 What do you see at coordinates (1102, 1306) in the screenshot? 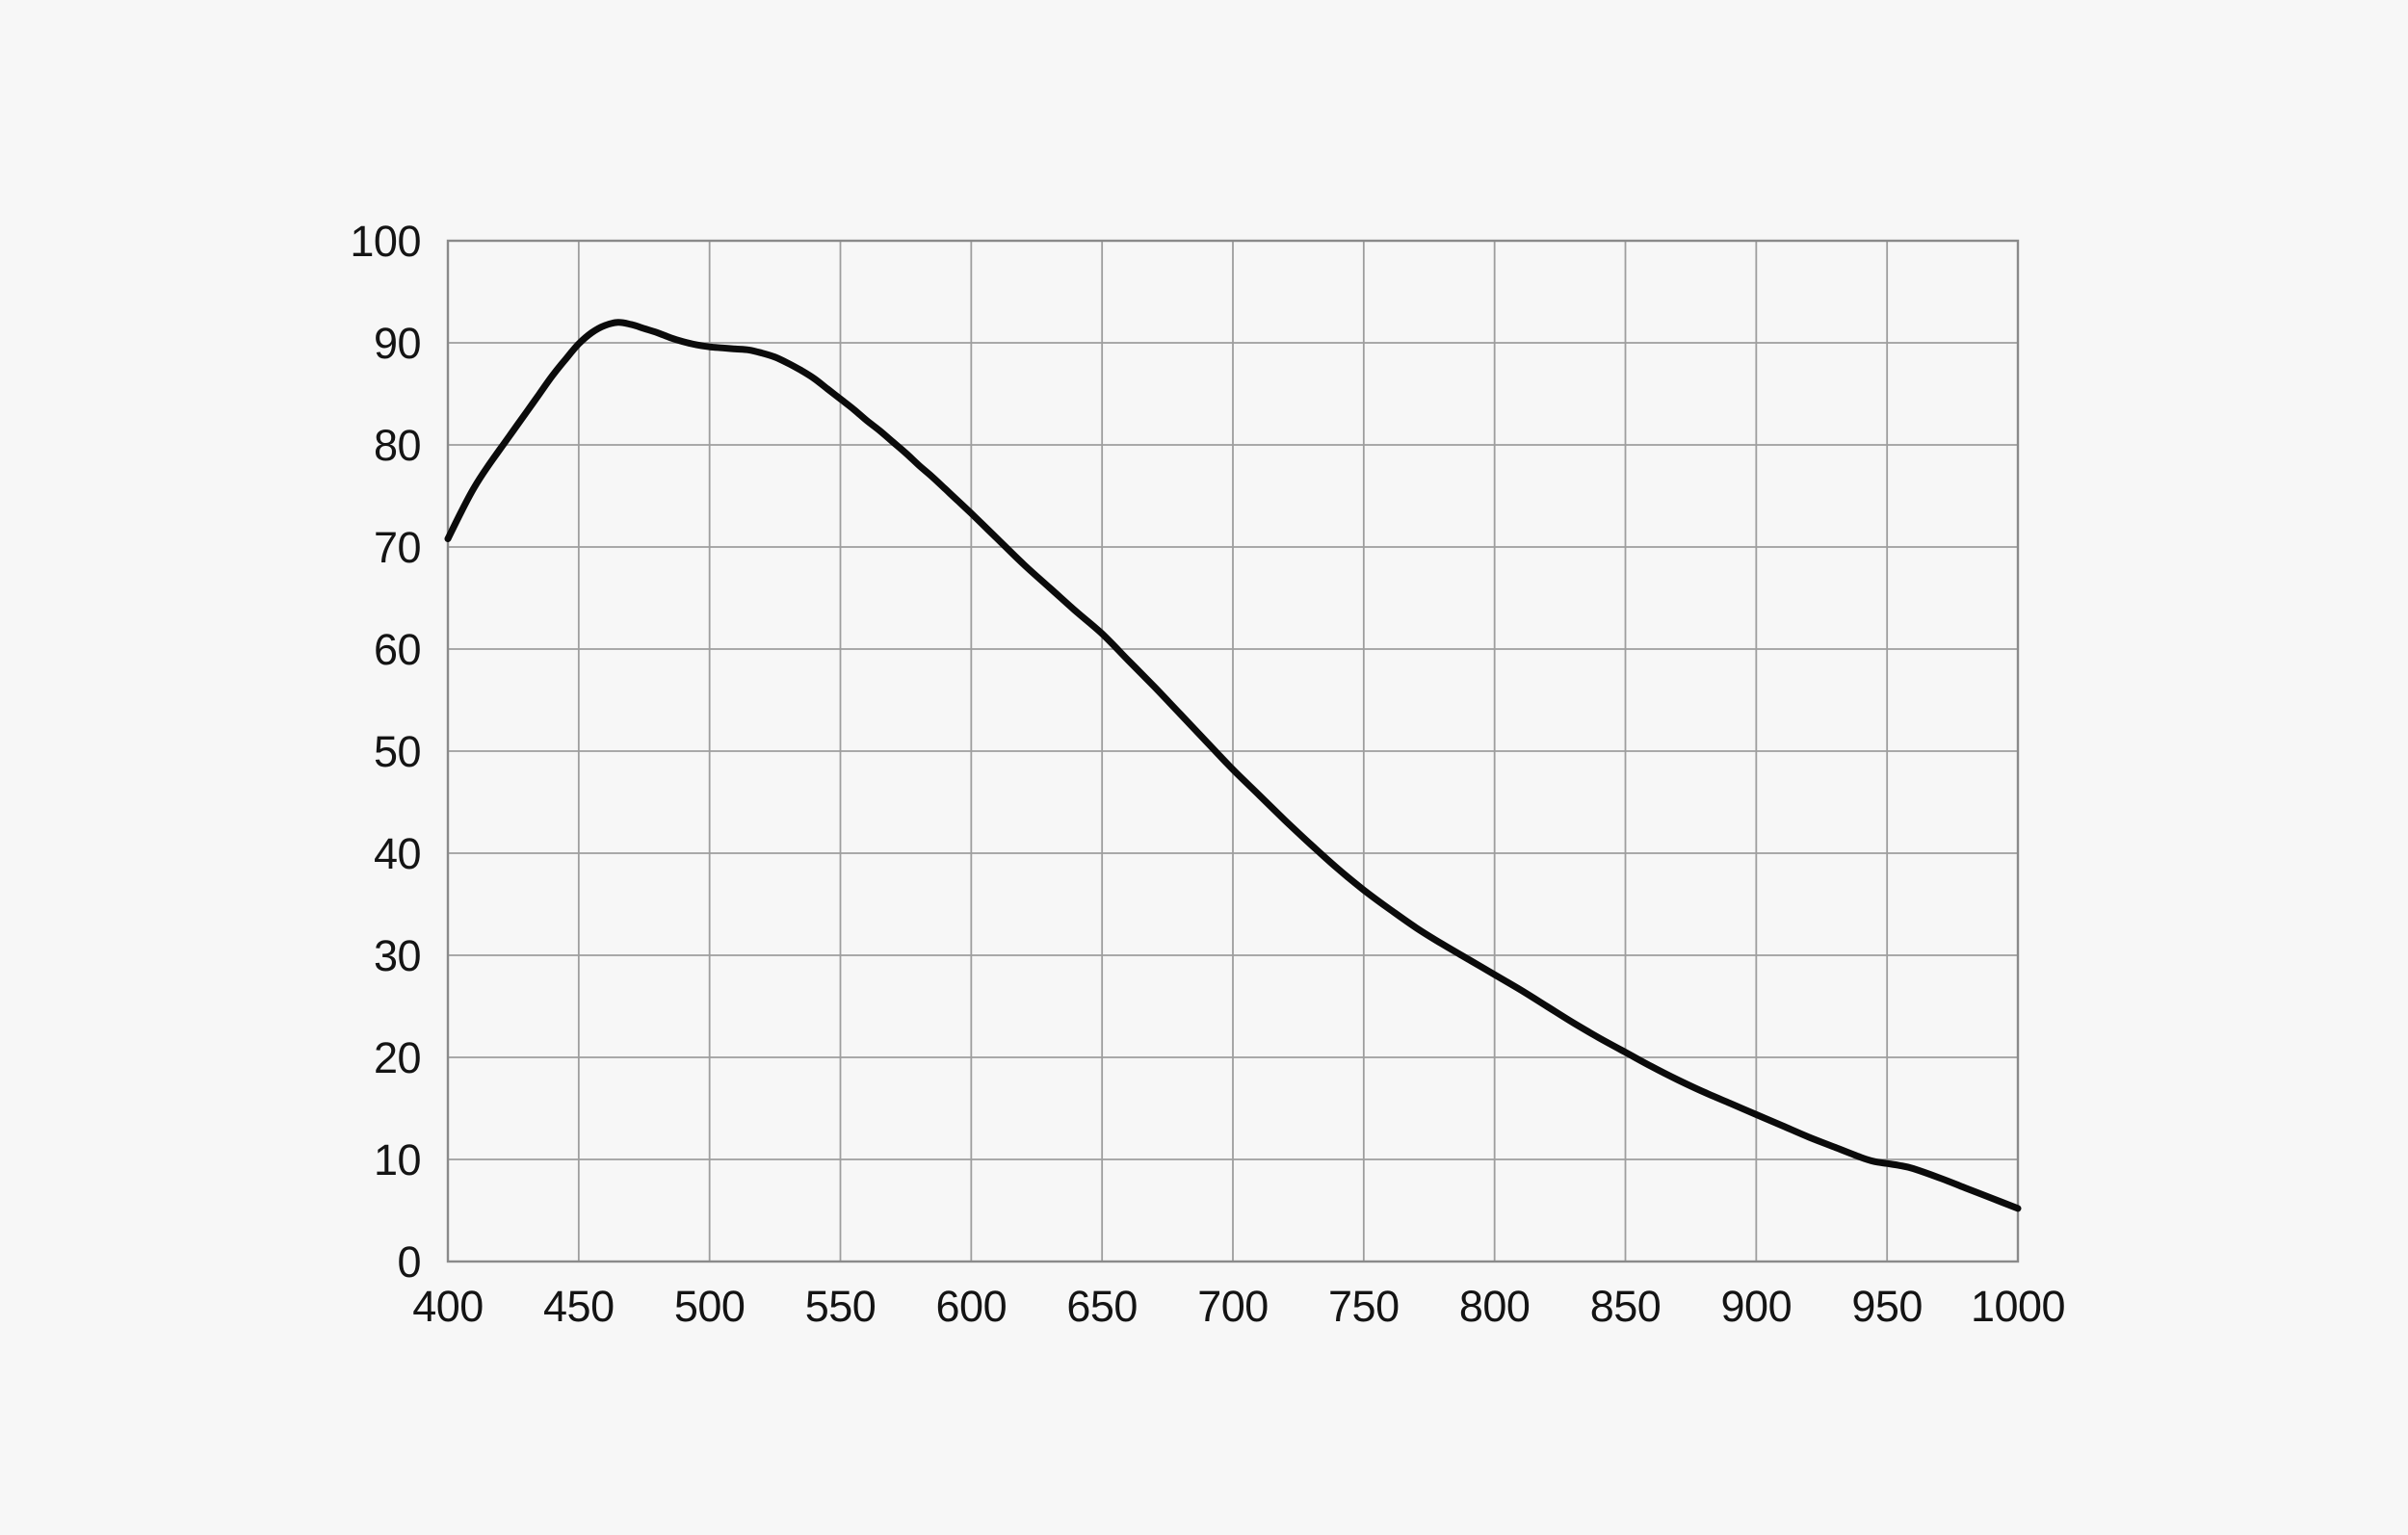
I see `x-tick-label: 650` at bounding box center [1102, 1306].